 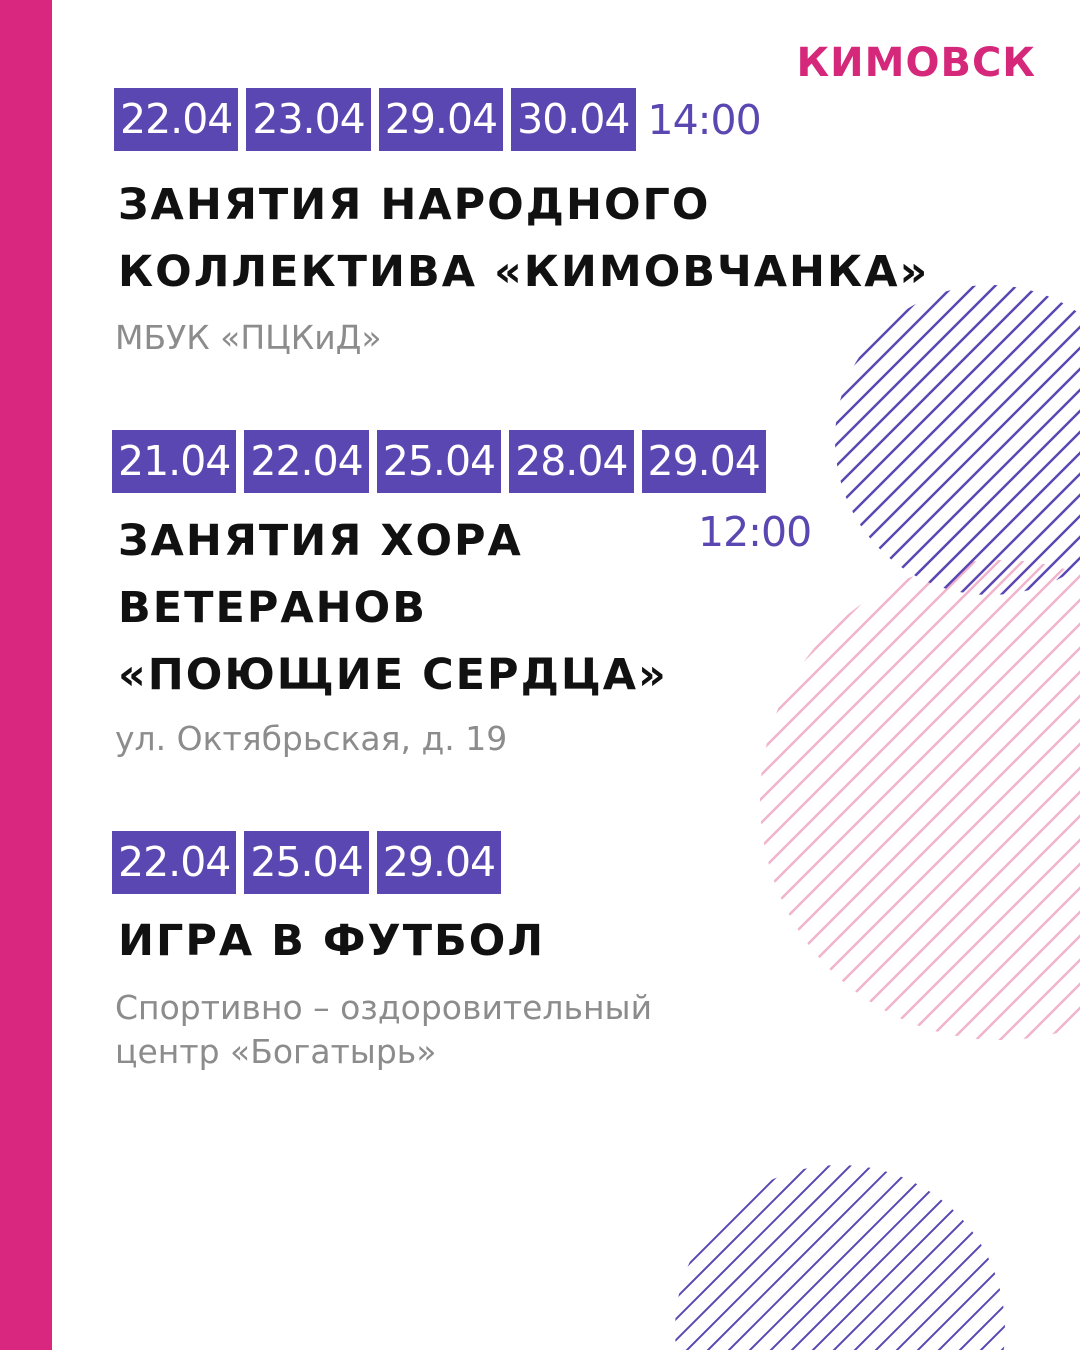 I want to click on event-dates: 22.04 25.04 29.04, so click(x=307, y=862).